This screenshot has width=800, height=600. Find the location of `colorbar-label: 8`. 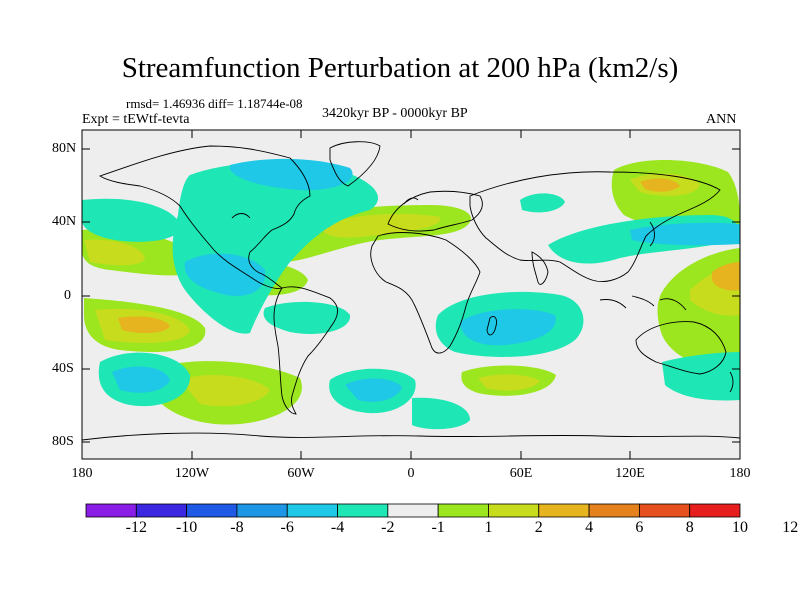

colorbar-label: 8 is located at coordinates (689, 527).